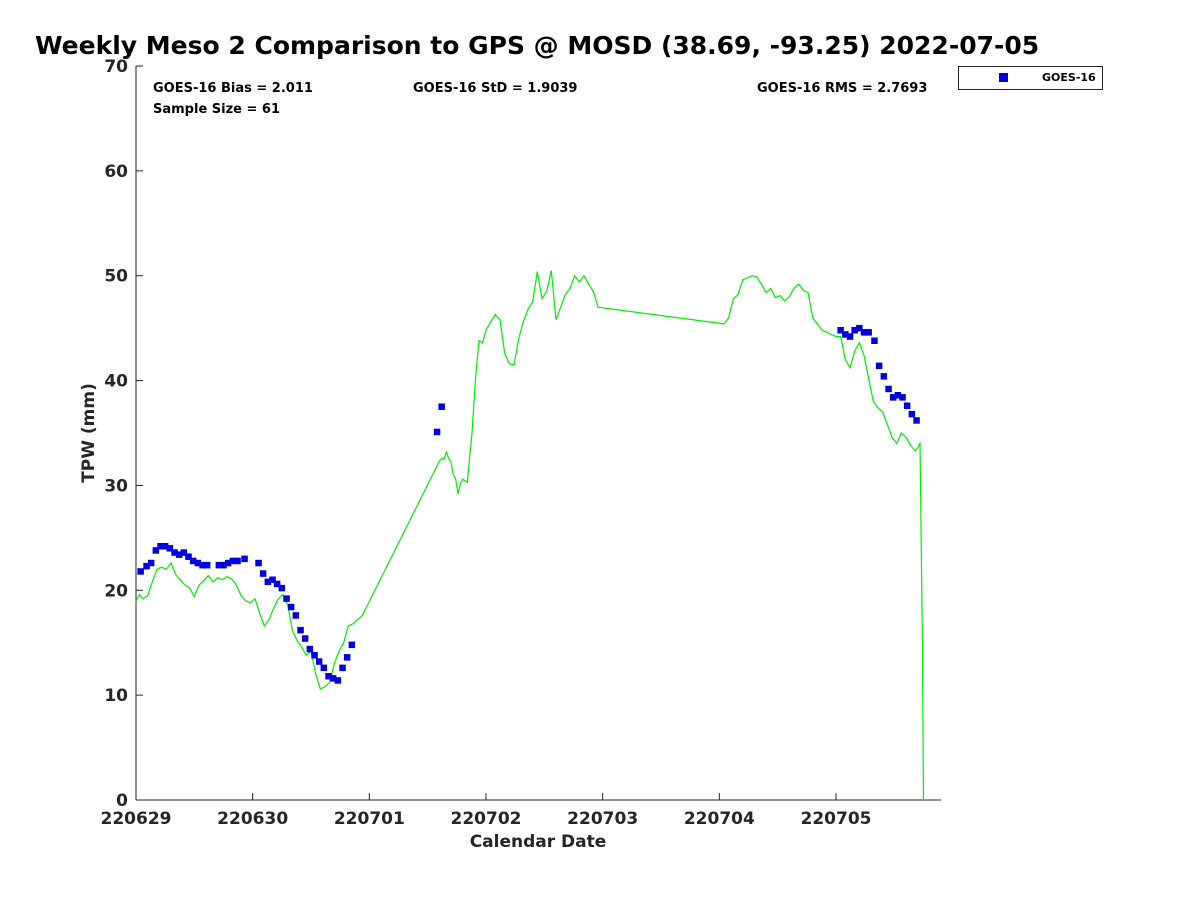  I want to click on x-tick-label: 220703, so click(602, 819).